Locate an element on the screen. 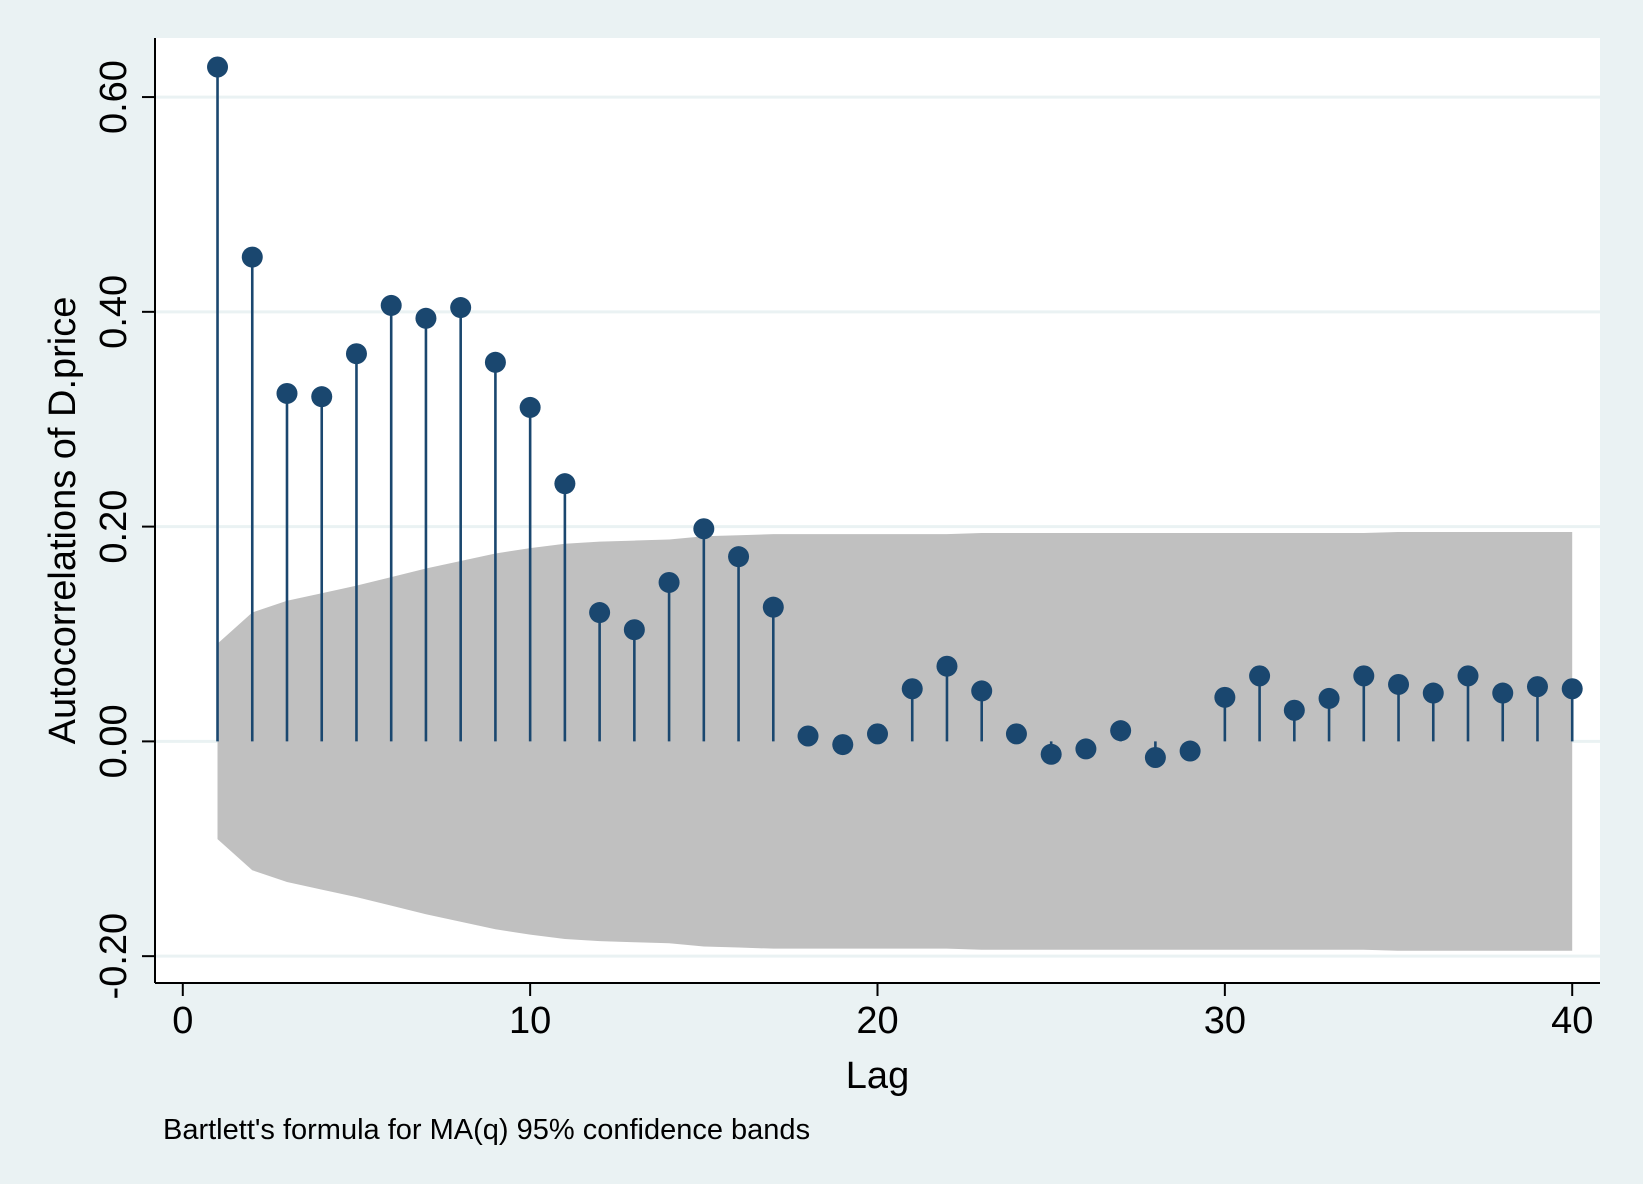 Image resolution: width=1643 pixels, height=1184 pixels. y-tick-label: -0.20 is located at coordinates (114, 956).